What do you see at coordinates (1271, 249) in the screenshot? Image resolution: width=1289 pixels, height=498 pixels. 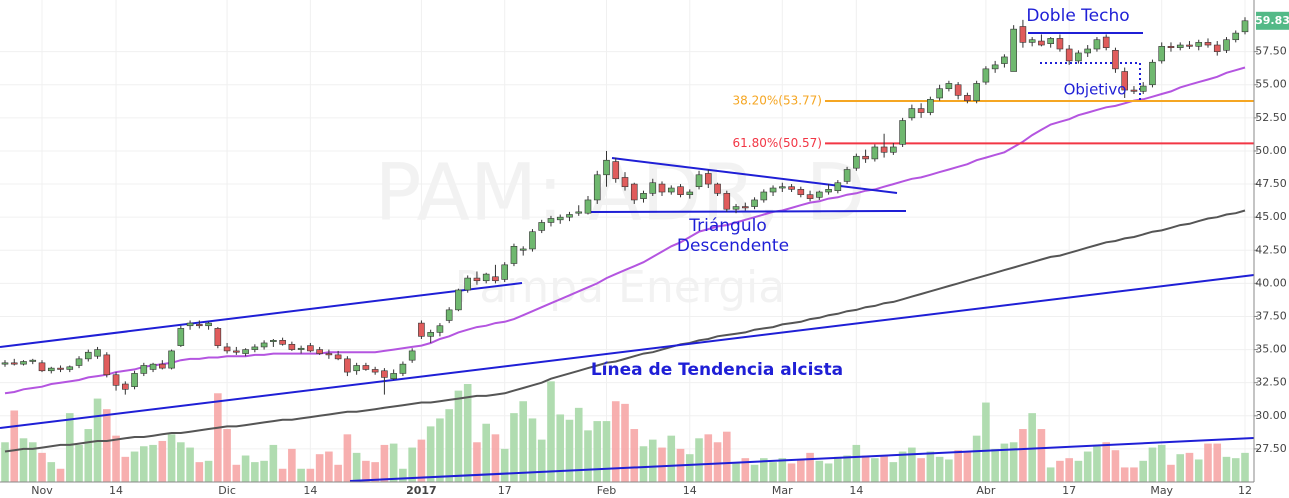 I see `y-tick-label: 42.50` at bounding box center [1271, 249].